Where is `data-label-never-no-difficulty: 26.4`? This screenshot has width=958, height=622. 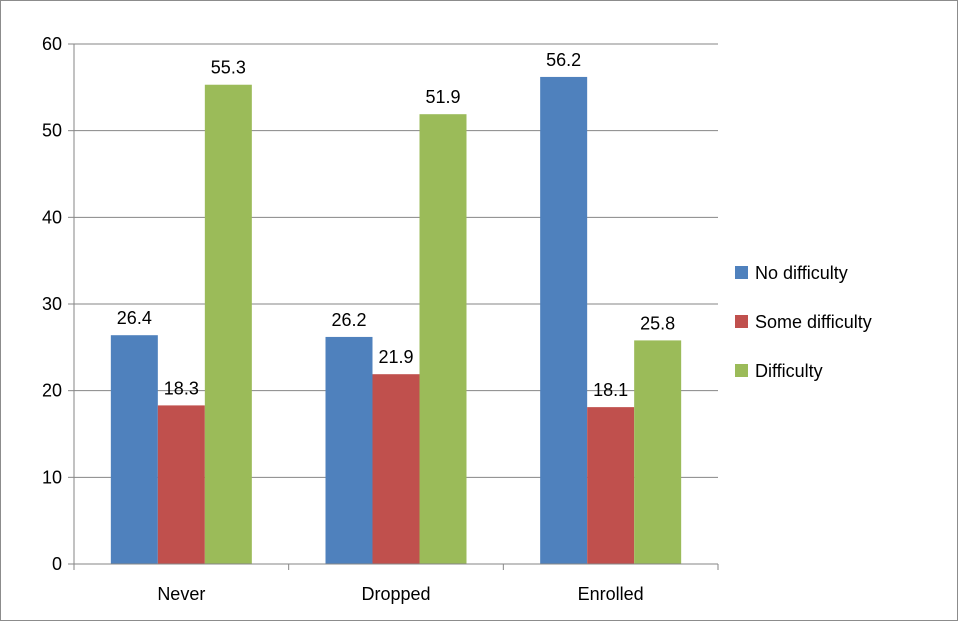
data-label-never-no-difficulty: 26.4 is located at coordinates (134, 318).